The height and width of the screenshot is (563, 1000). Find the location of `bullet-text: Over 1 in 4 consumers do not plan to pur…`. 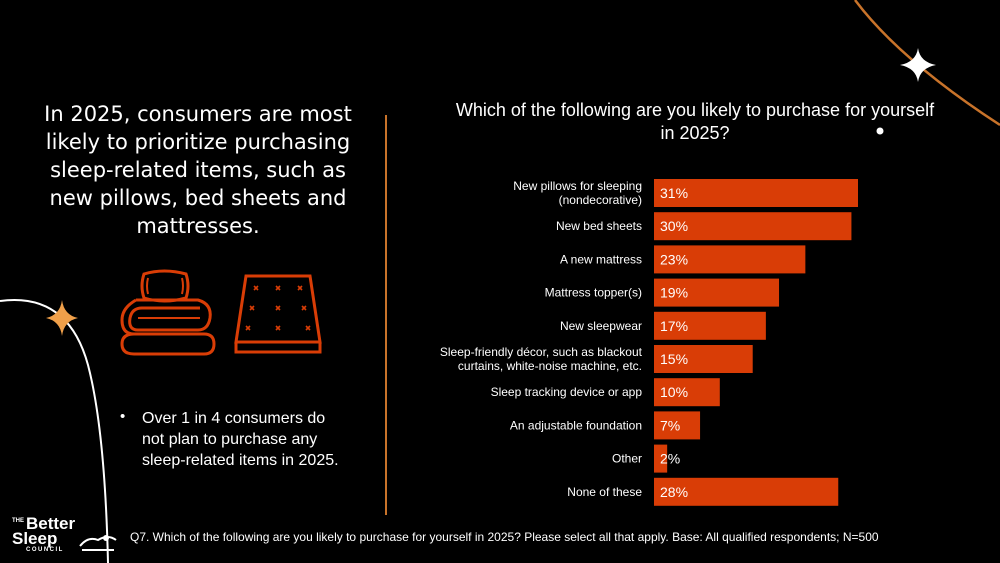

bullet-text: Over 1 in 4 consumers do not plan to pur… is located at coordinates (240, 439).